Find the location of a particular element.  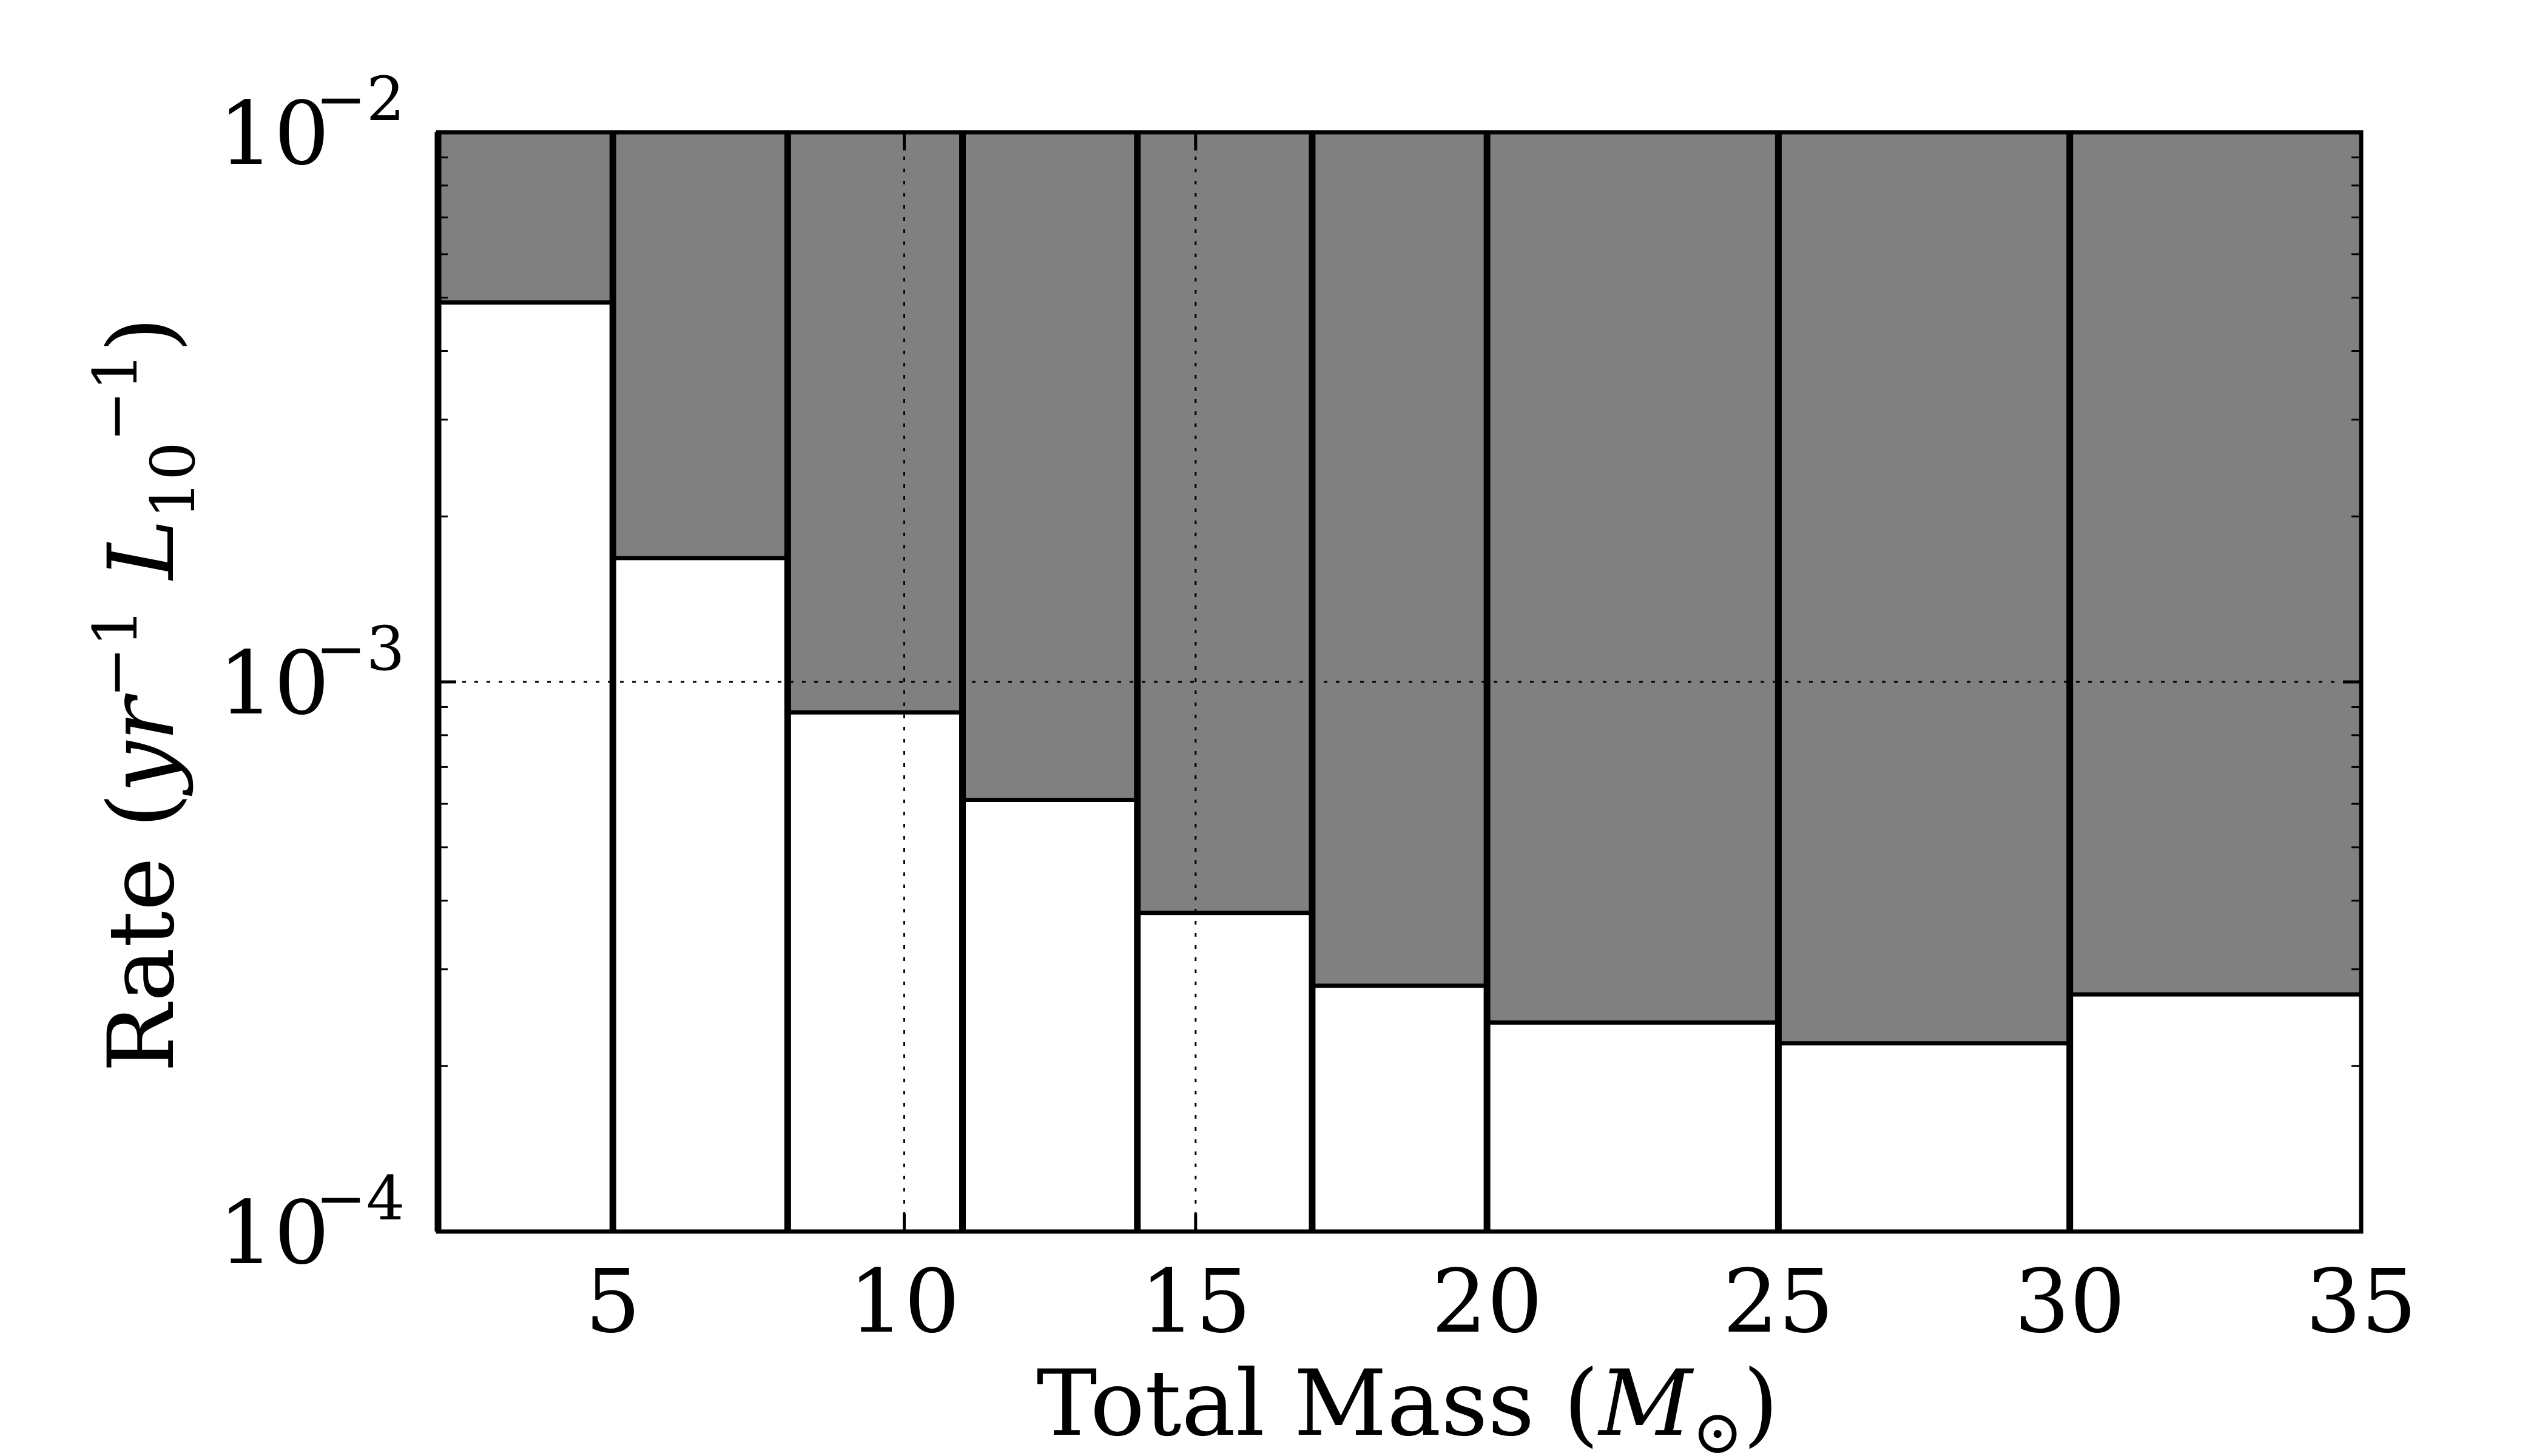

x-tick-label: 30 is located at coordinates (2069, 1301).